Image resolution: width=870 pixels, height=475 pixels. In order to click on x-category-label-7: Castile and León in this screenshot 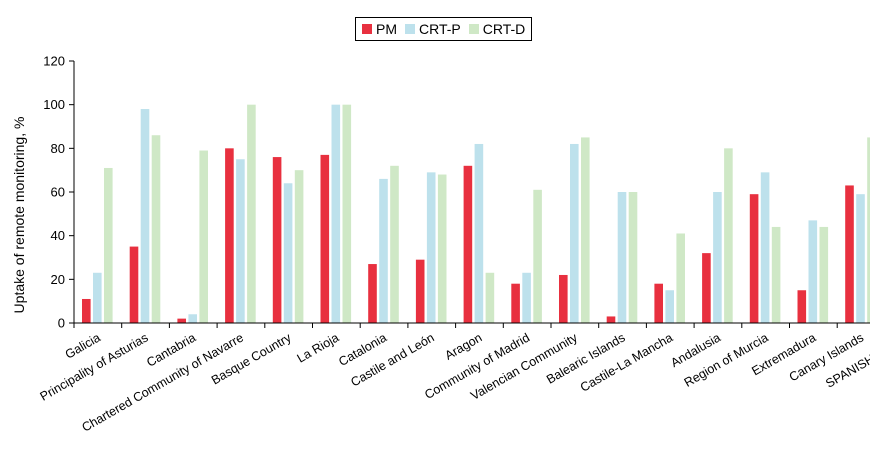, I will do `click(392, 359)`.